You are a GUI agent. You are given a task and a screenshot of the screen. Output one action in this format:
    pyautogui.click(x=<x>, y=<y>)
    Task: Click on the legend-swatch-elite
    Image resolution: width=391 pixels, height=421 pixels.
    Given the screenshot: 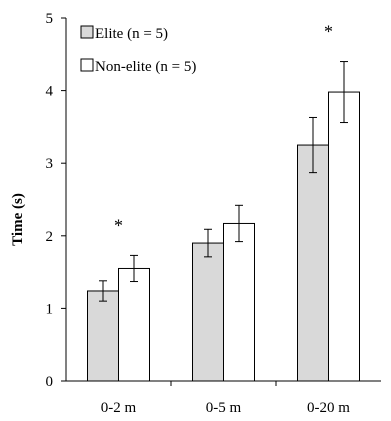 What is the action you would take?
    pyautogui.click(x=87, y=32)
    